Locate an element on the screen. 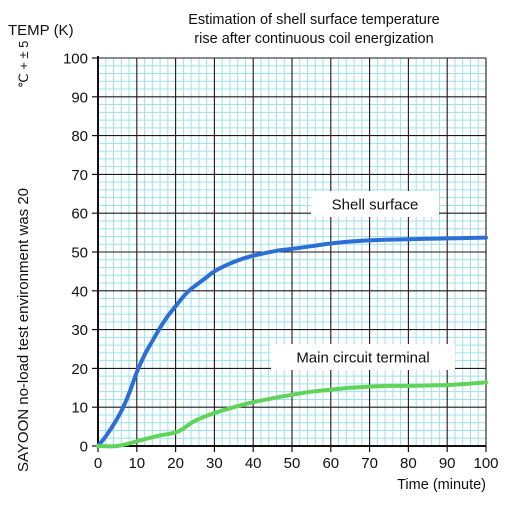 This screenshot has height=509, width=514. y-tick-label: 80 is located at coordinates (79, 136).